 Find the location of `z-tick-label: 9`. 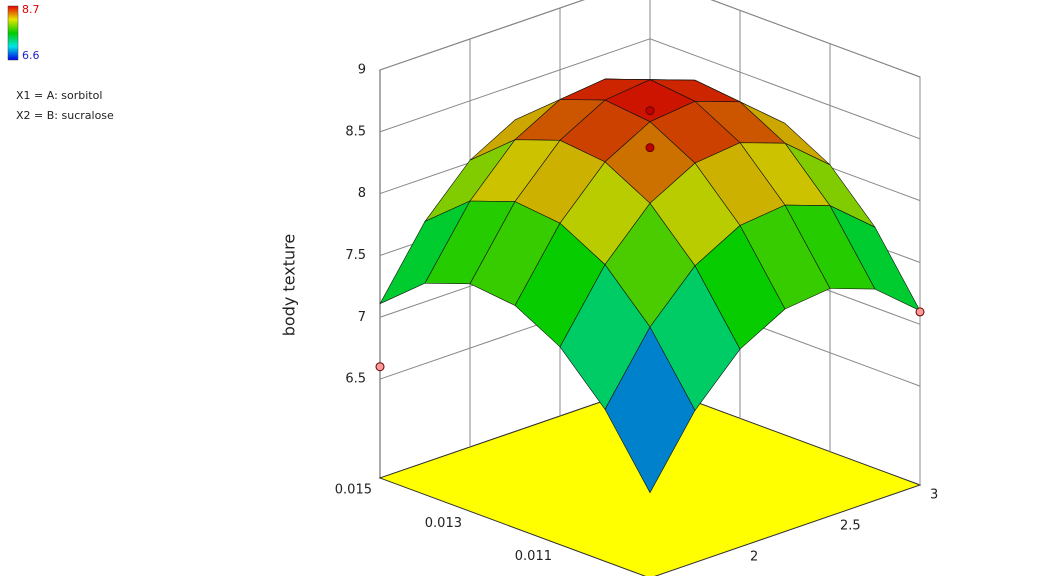

z-tick-label: 9 is located at coordinates (362, 70).